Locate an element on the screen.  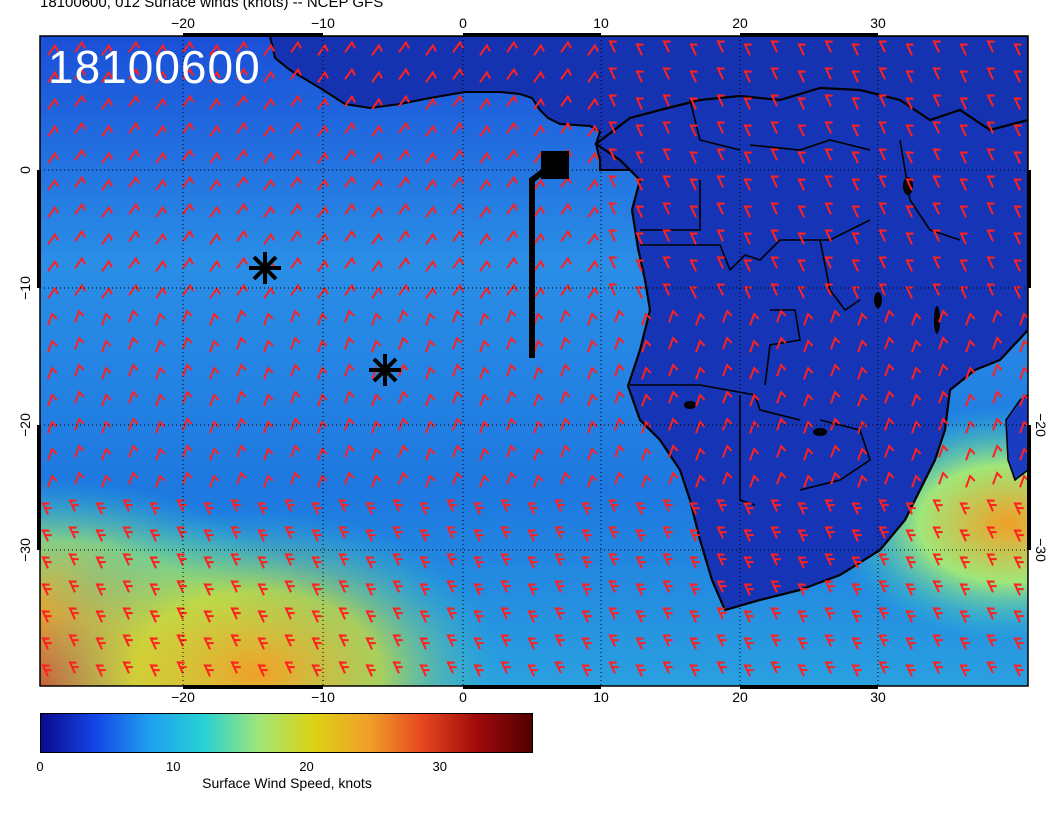
lon-label: 20 is located at coordinates (740, 23).